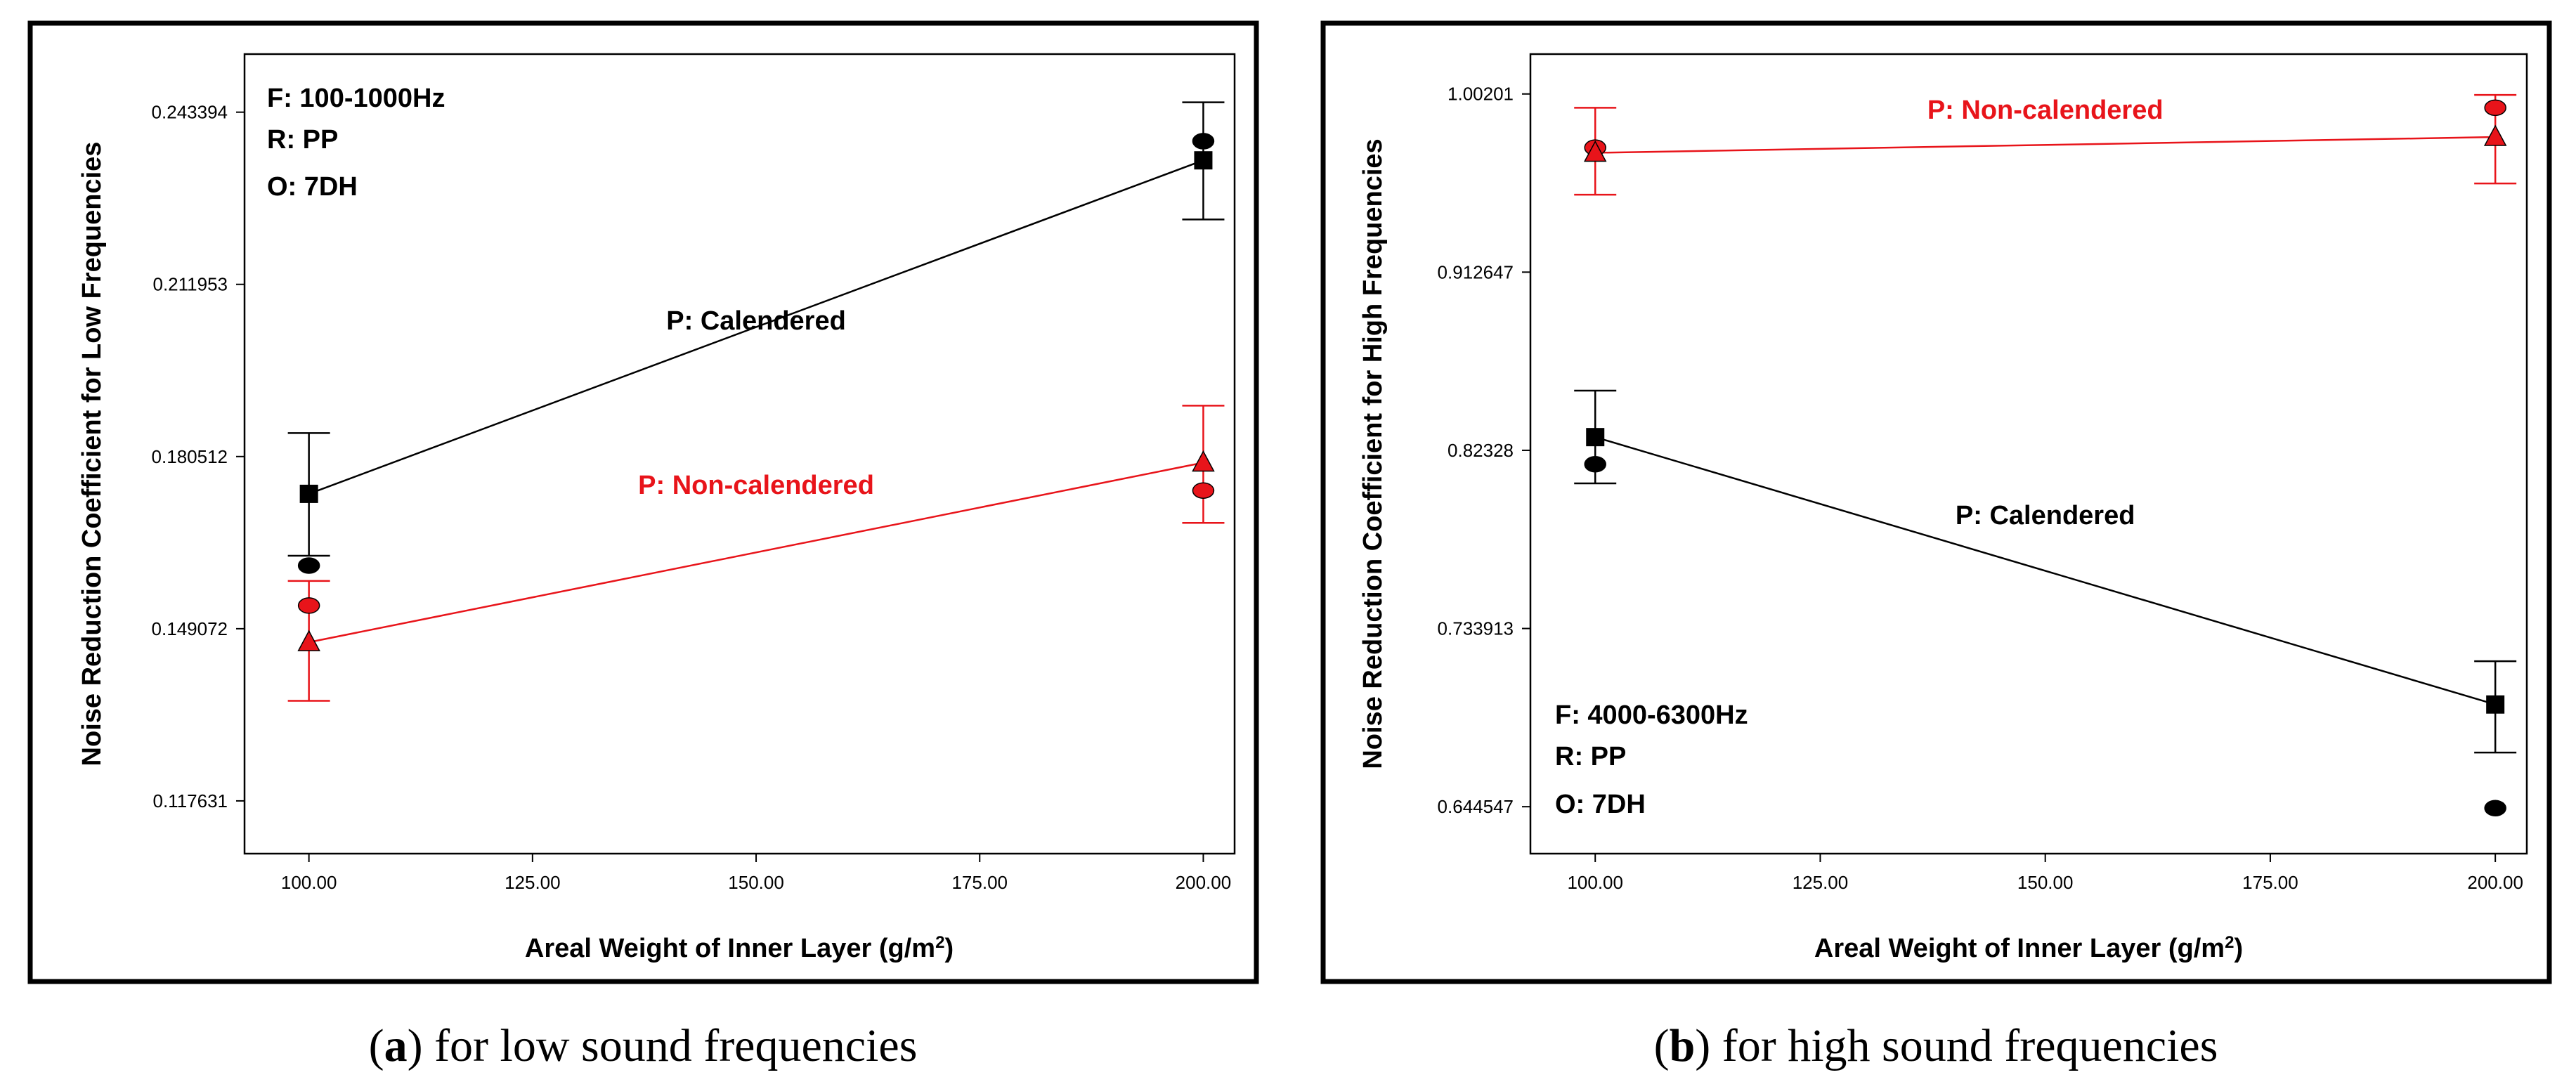 This screenshot has width=2576, height=1089. What do you see at coordinates (979, 882) in the screenshot?
I see `panel-a-x-tick-label: 175.00` at bounding box center [979, 882].